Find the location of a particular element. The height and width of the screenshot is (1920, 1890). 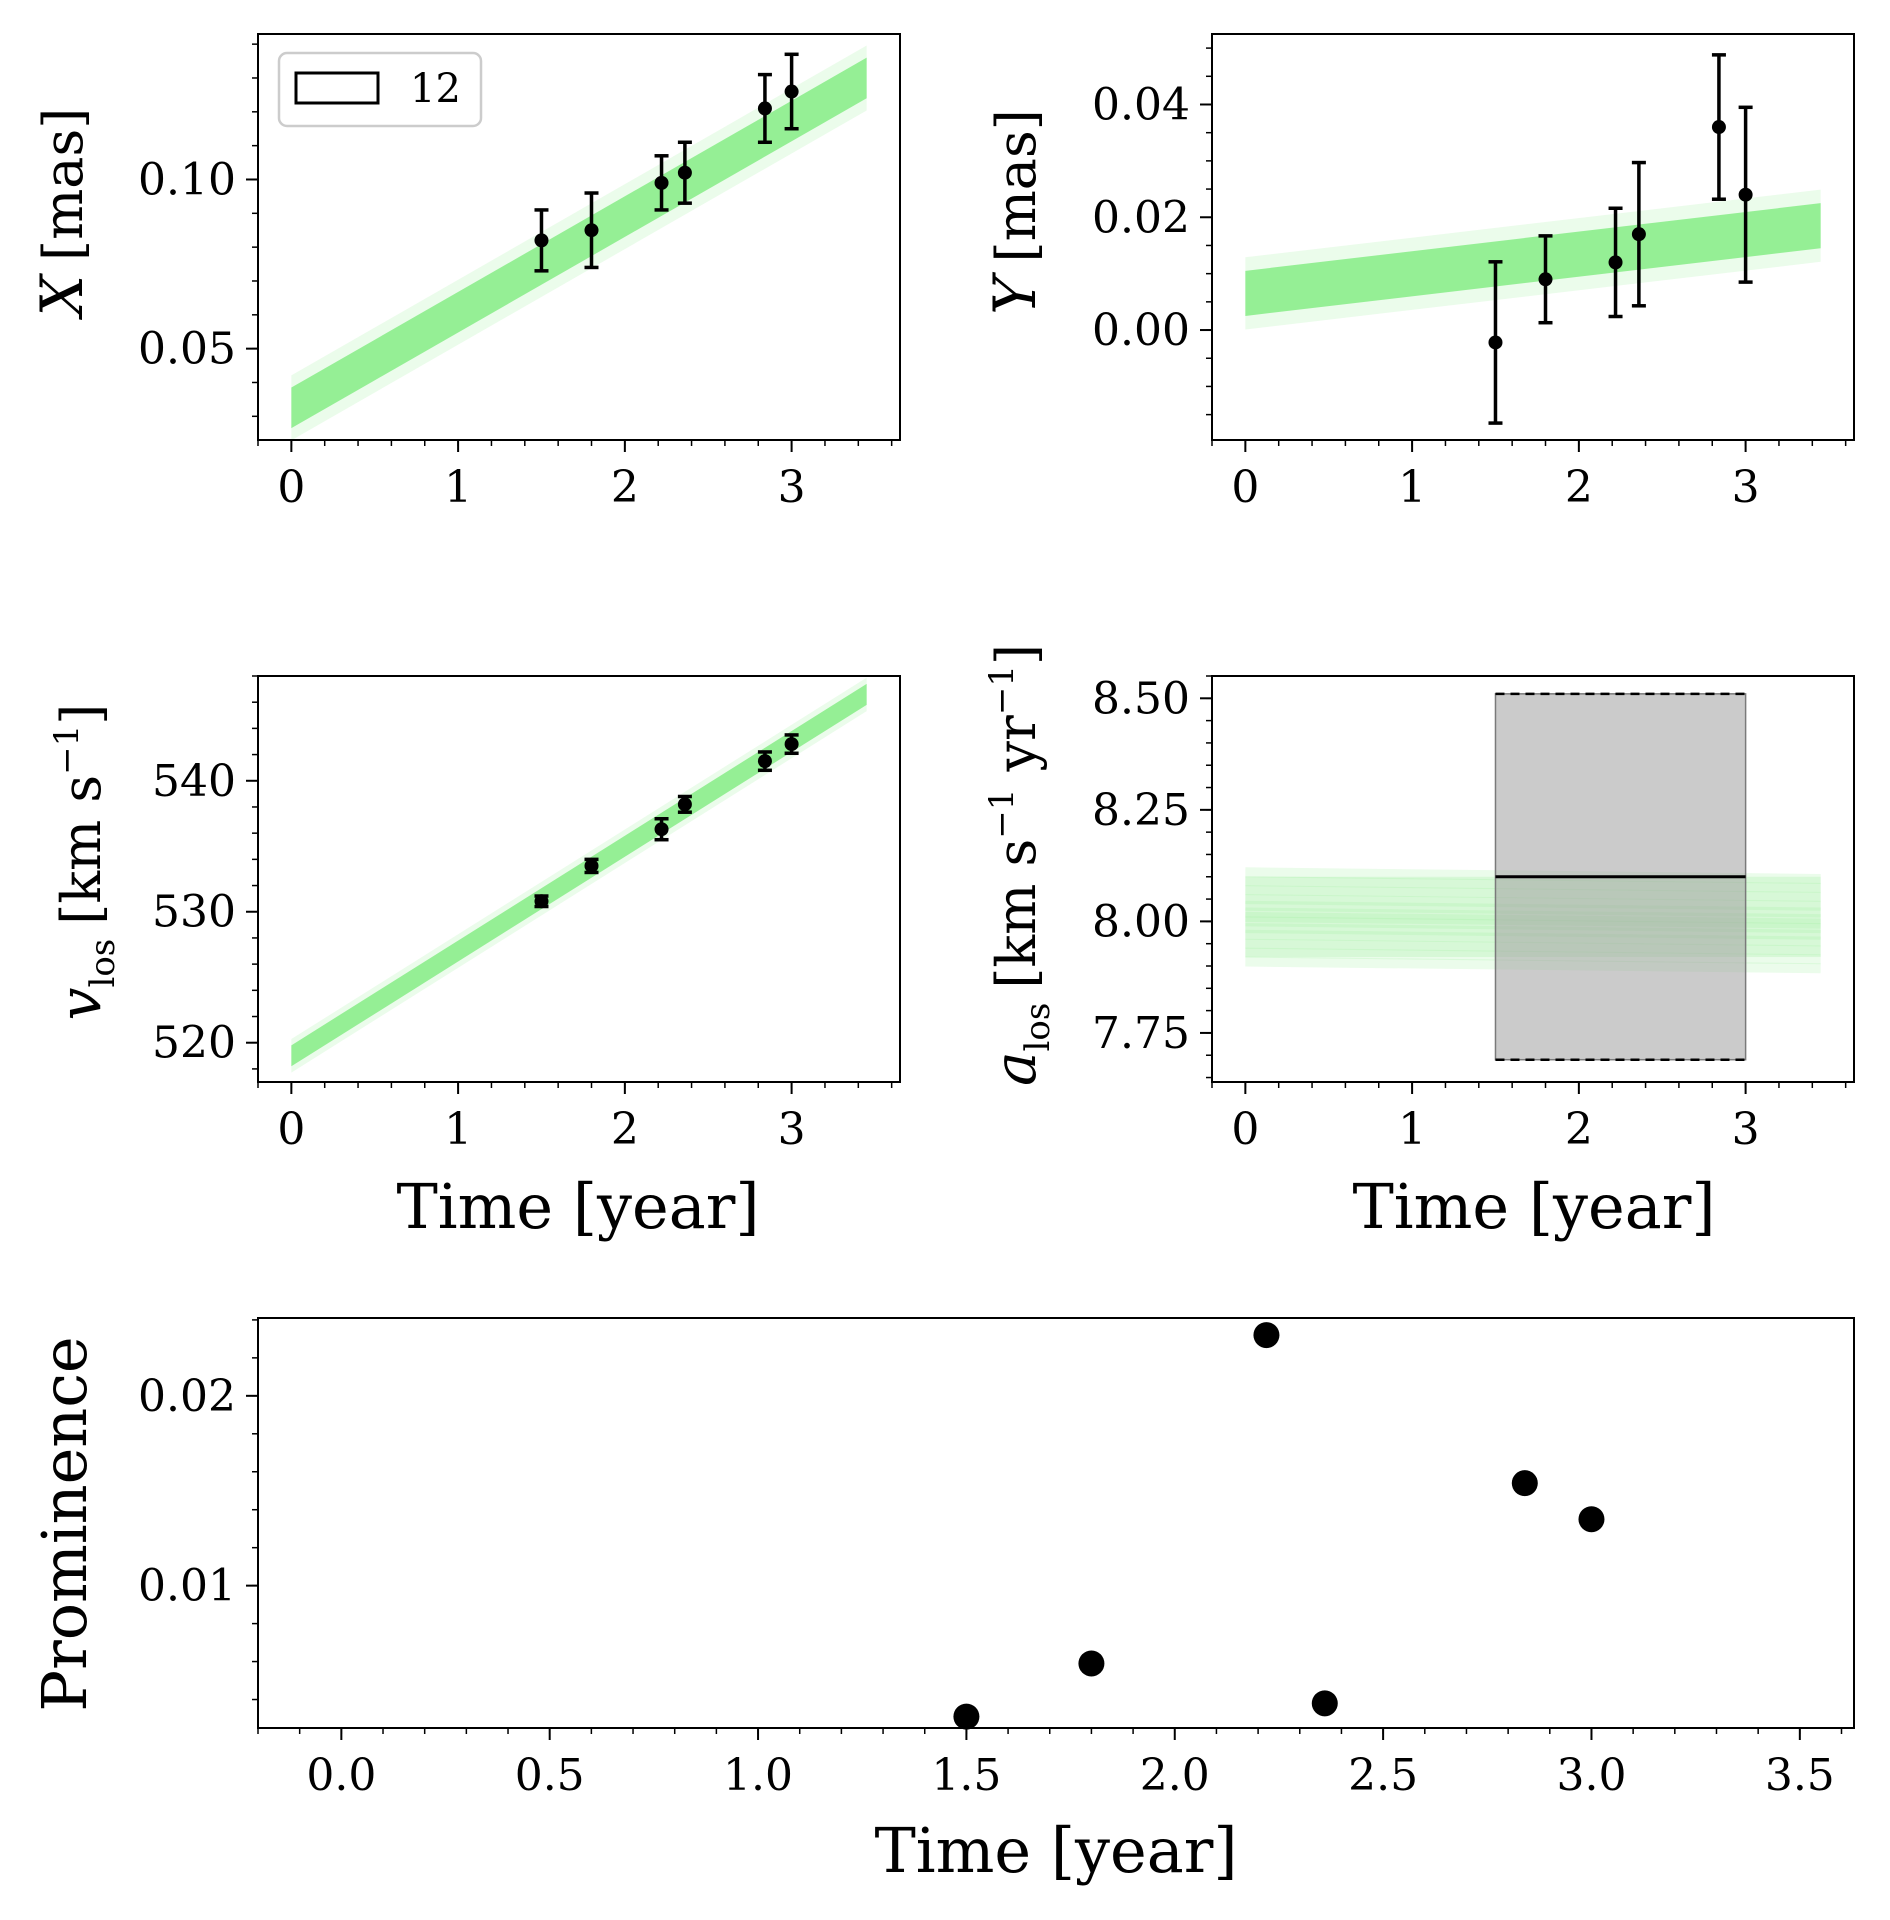

panel-vlos-plot: 0 1 2 3 520 530 540 is located at coordinates (526, 915).